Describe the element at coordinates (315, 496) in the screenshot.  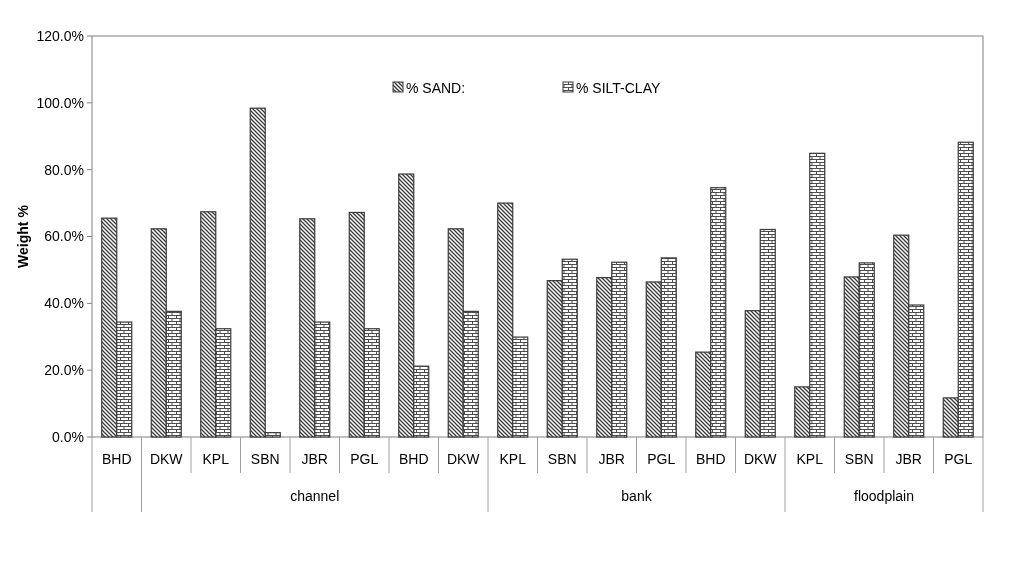
I see `text: channel` at that location.